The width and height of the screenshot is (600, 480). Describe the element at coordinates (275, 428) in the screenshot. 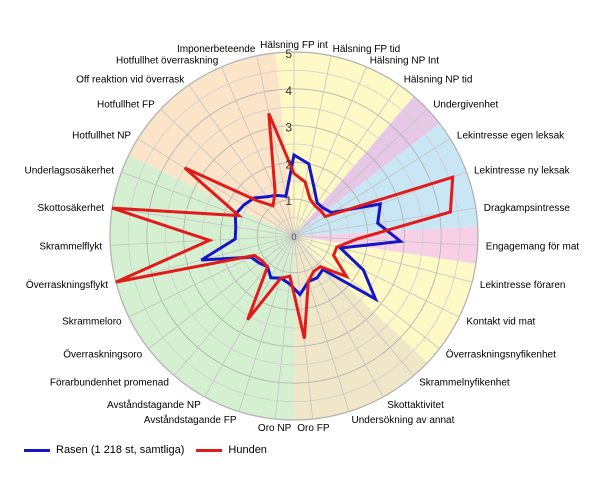

I see `category-label: Oro NP` at that location.